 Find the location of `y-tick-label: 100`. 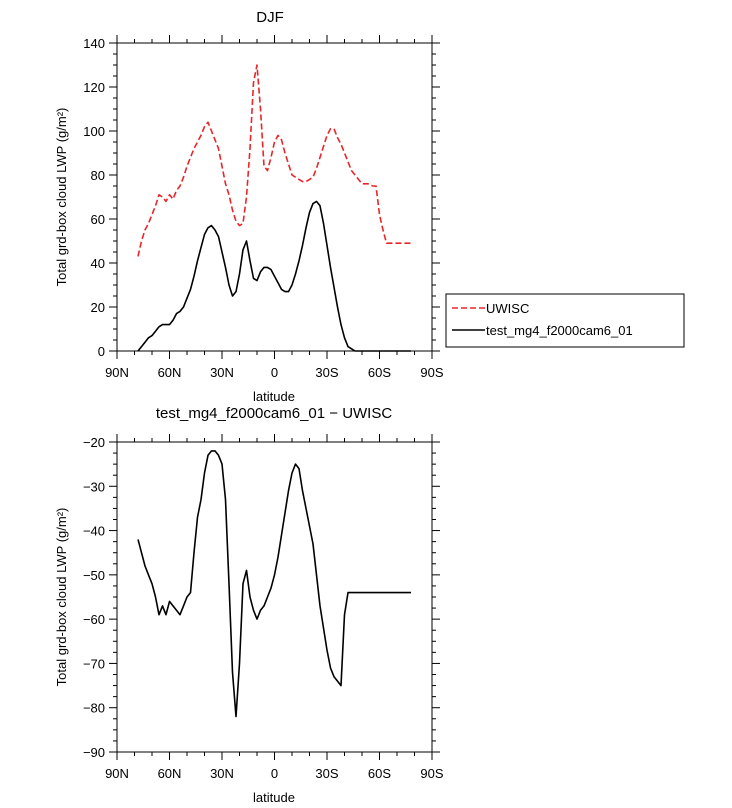

y-tick-label: 100 is located at coordinates (94, 131).